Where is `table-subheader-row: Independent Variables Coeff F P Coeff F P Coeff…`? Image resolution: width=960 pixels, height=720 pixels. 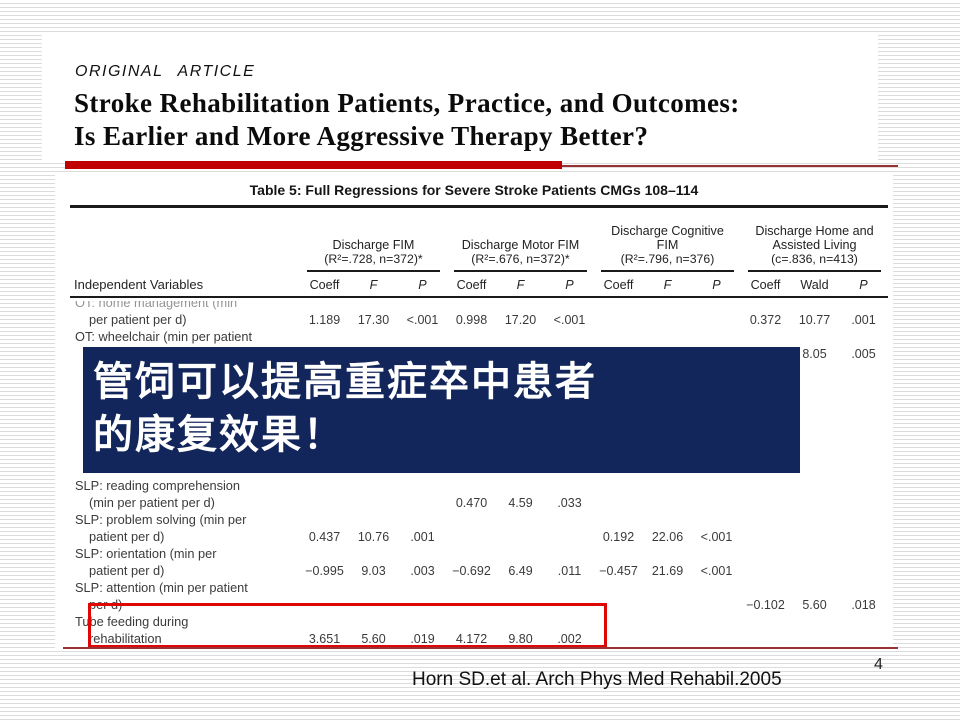
table-subheader-row: Independent Variables Coeff F P Coeff F P Coeff… is located at coordinates (479, 283).